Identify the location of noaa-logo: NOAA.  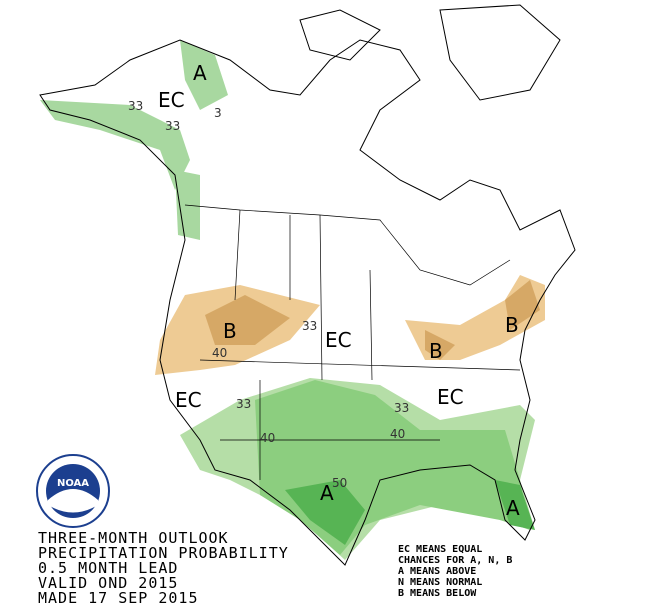
(73, 491).